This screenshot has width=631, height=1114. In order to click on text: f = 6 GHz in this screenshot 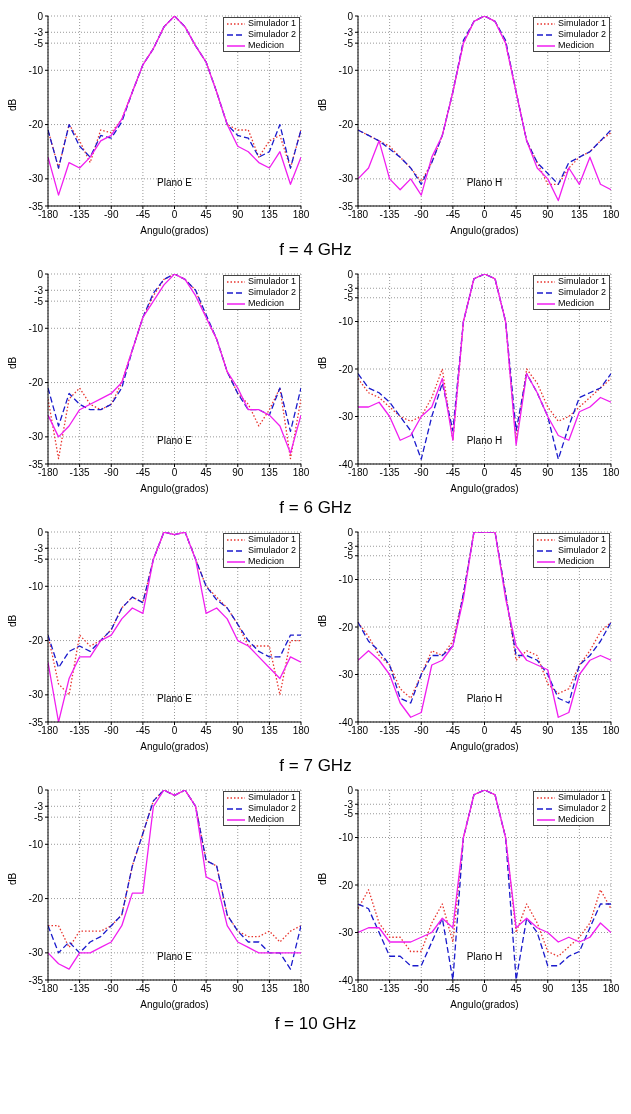, I will do `click(315, 507)`.